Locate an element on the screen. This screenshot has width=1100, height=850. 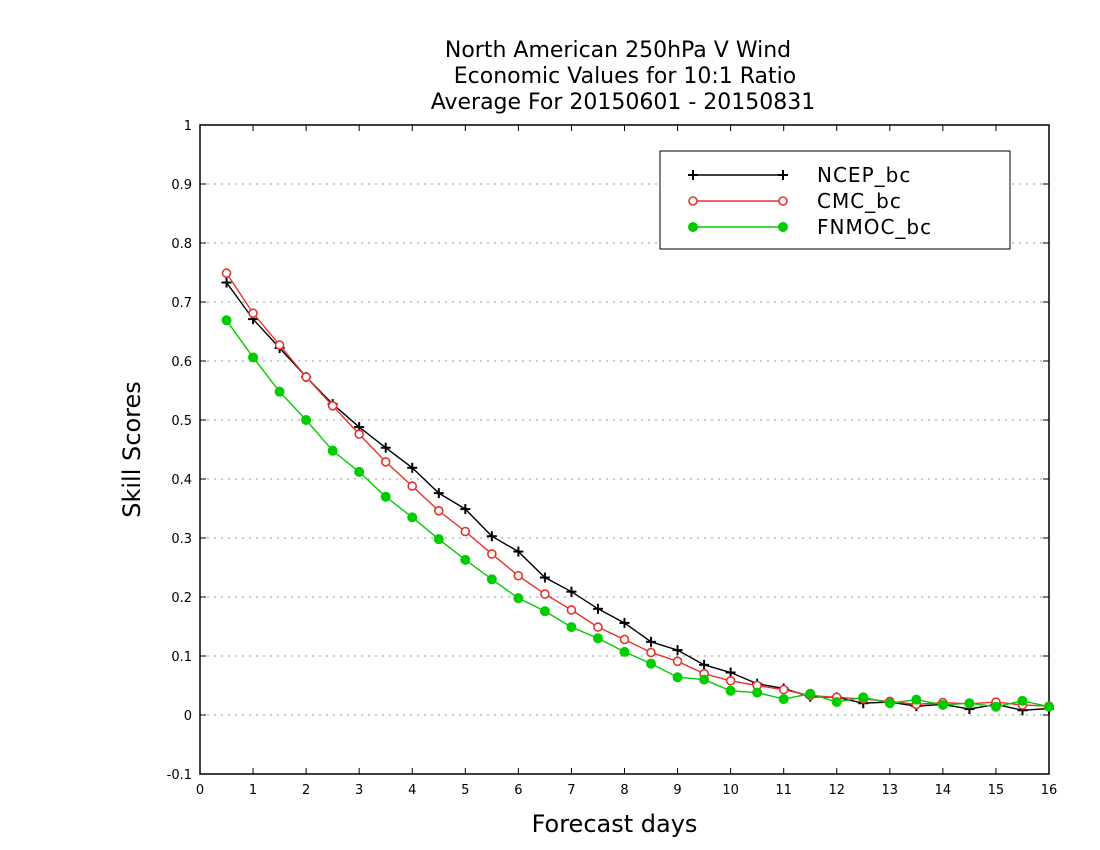
y-tick-label: 0.5 is located at coordinates (181, 421).